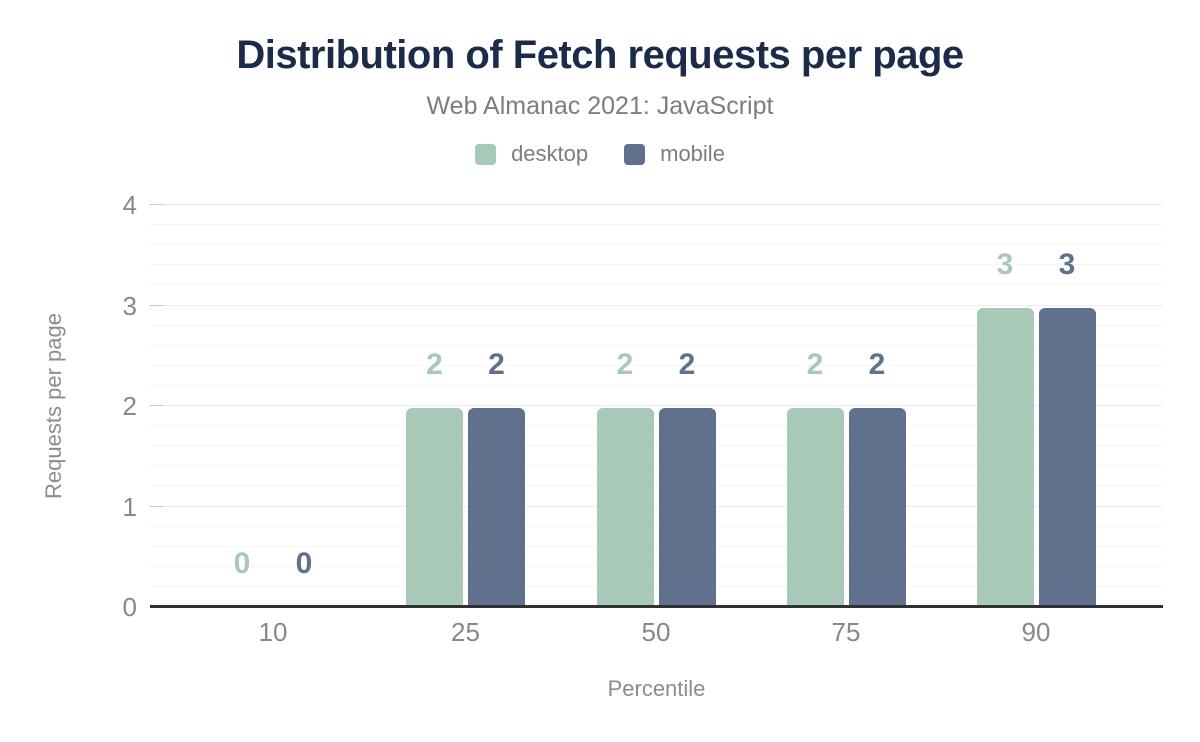 This screenshot has height=742, width=1200. I want to click on bar-mobile-p50, so click(687, 507).